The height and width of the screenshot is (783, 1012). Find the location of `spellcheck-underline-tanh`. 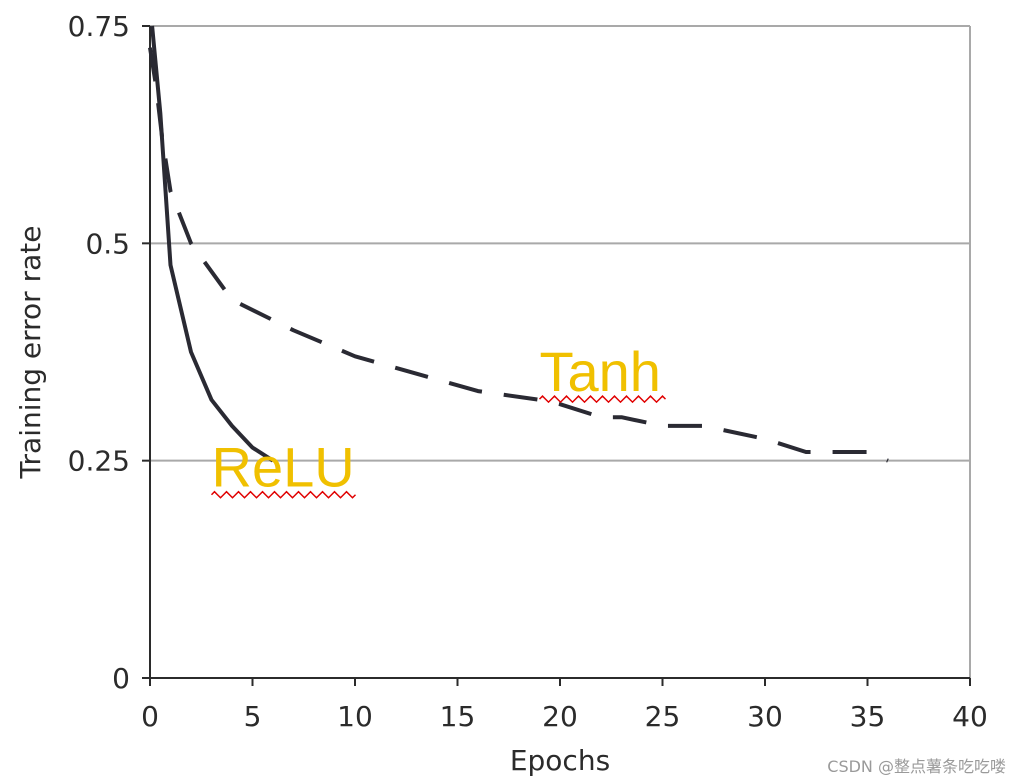

spellcheck-underline-tanh is located at coordinates (602, 399).